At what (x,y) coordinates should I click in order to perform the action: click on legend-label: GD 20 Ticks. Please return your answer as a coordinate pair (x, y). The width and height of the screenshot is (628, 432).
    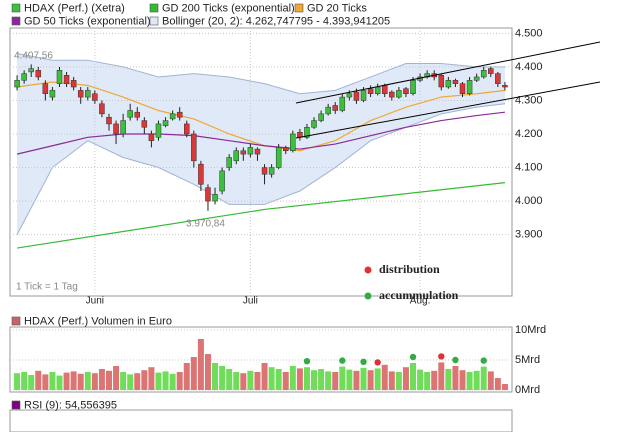
    Looking at the image, I should click on (337, 8).